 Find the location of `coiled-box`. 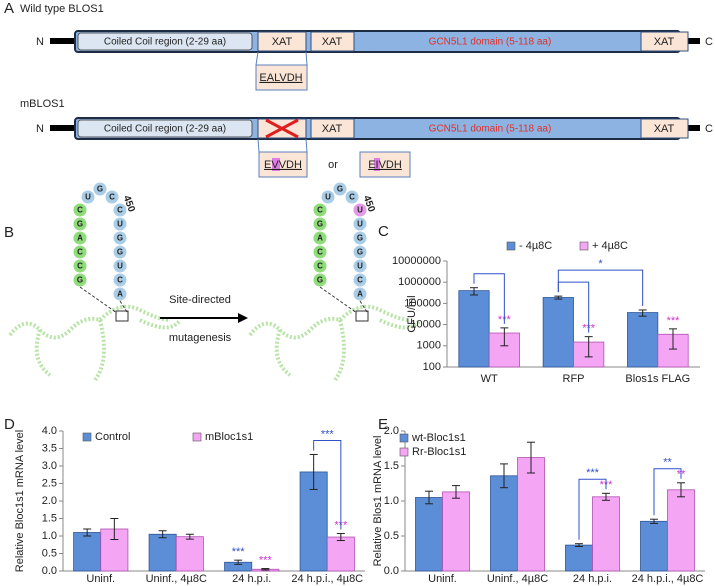

coiled-box is located at coordinates (165, 41).